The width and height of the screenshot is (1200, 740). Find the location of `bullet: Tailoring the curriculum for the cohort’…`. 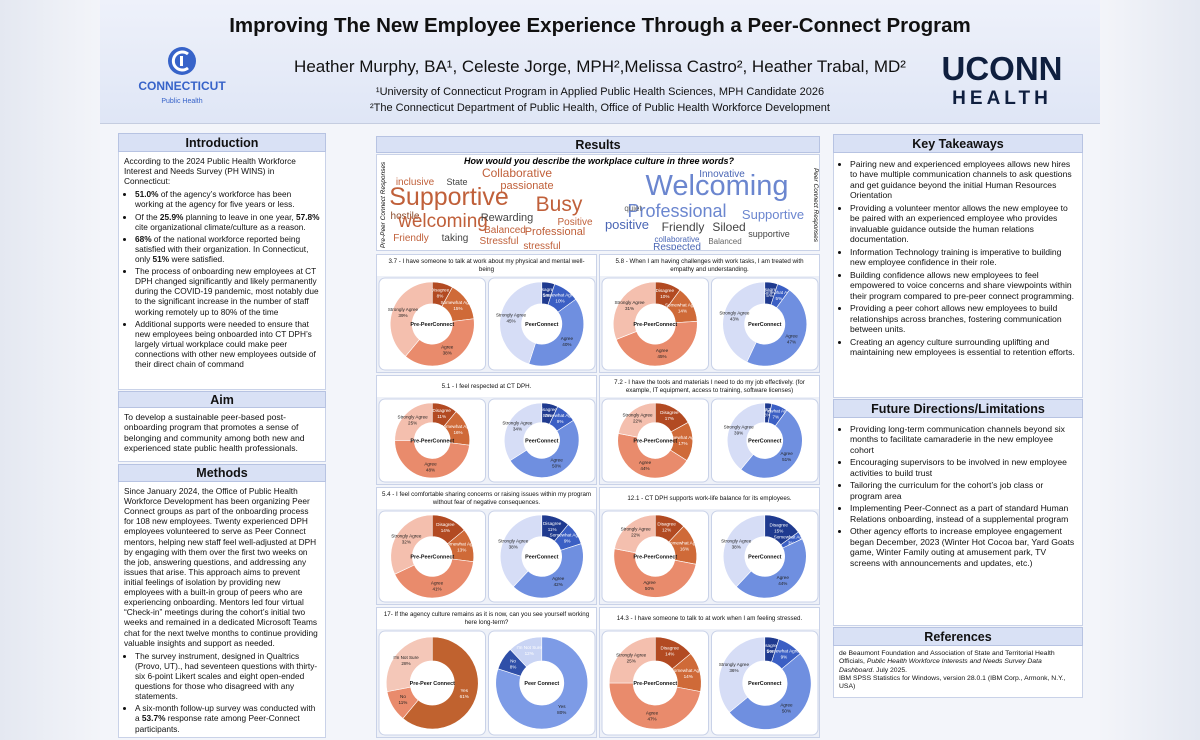

bullet: Tailoring the curriculum for the cohort’… is located at coordinates (963, 490).